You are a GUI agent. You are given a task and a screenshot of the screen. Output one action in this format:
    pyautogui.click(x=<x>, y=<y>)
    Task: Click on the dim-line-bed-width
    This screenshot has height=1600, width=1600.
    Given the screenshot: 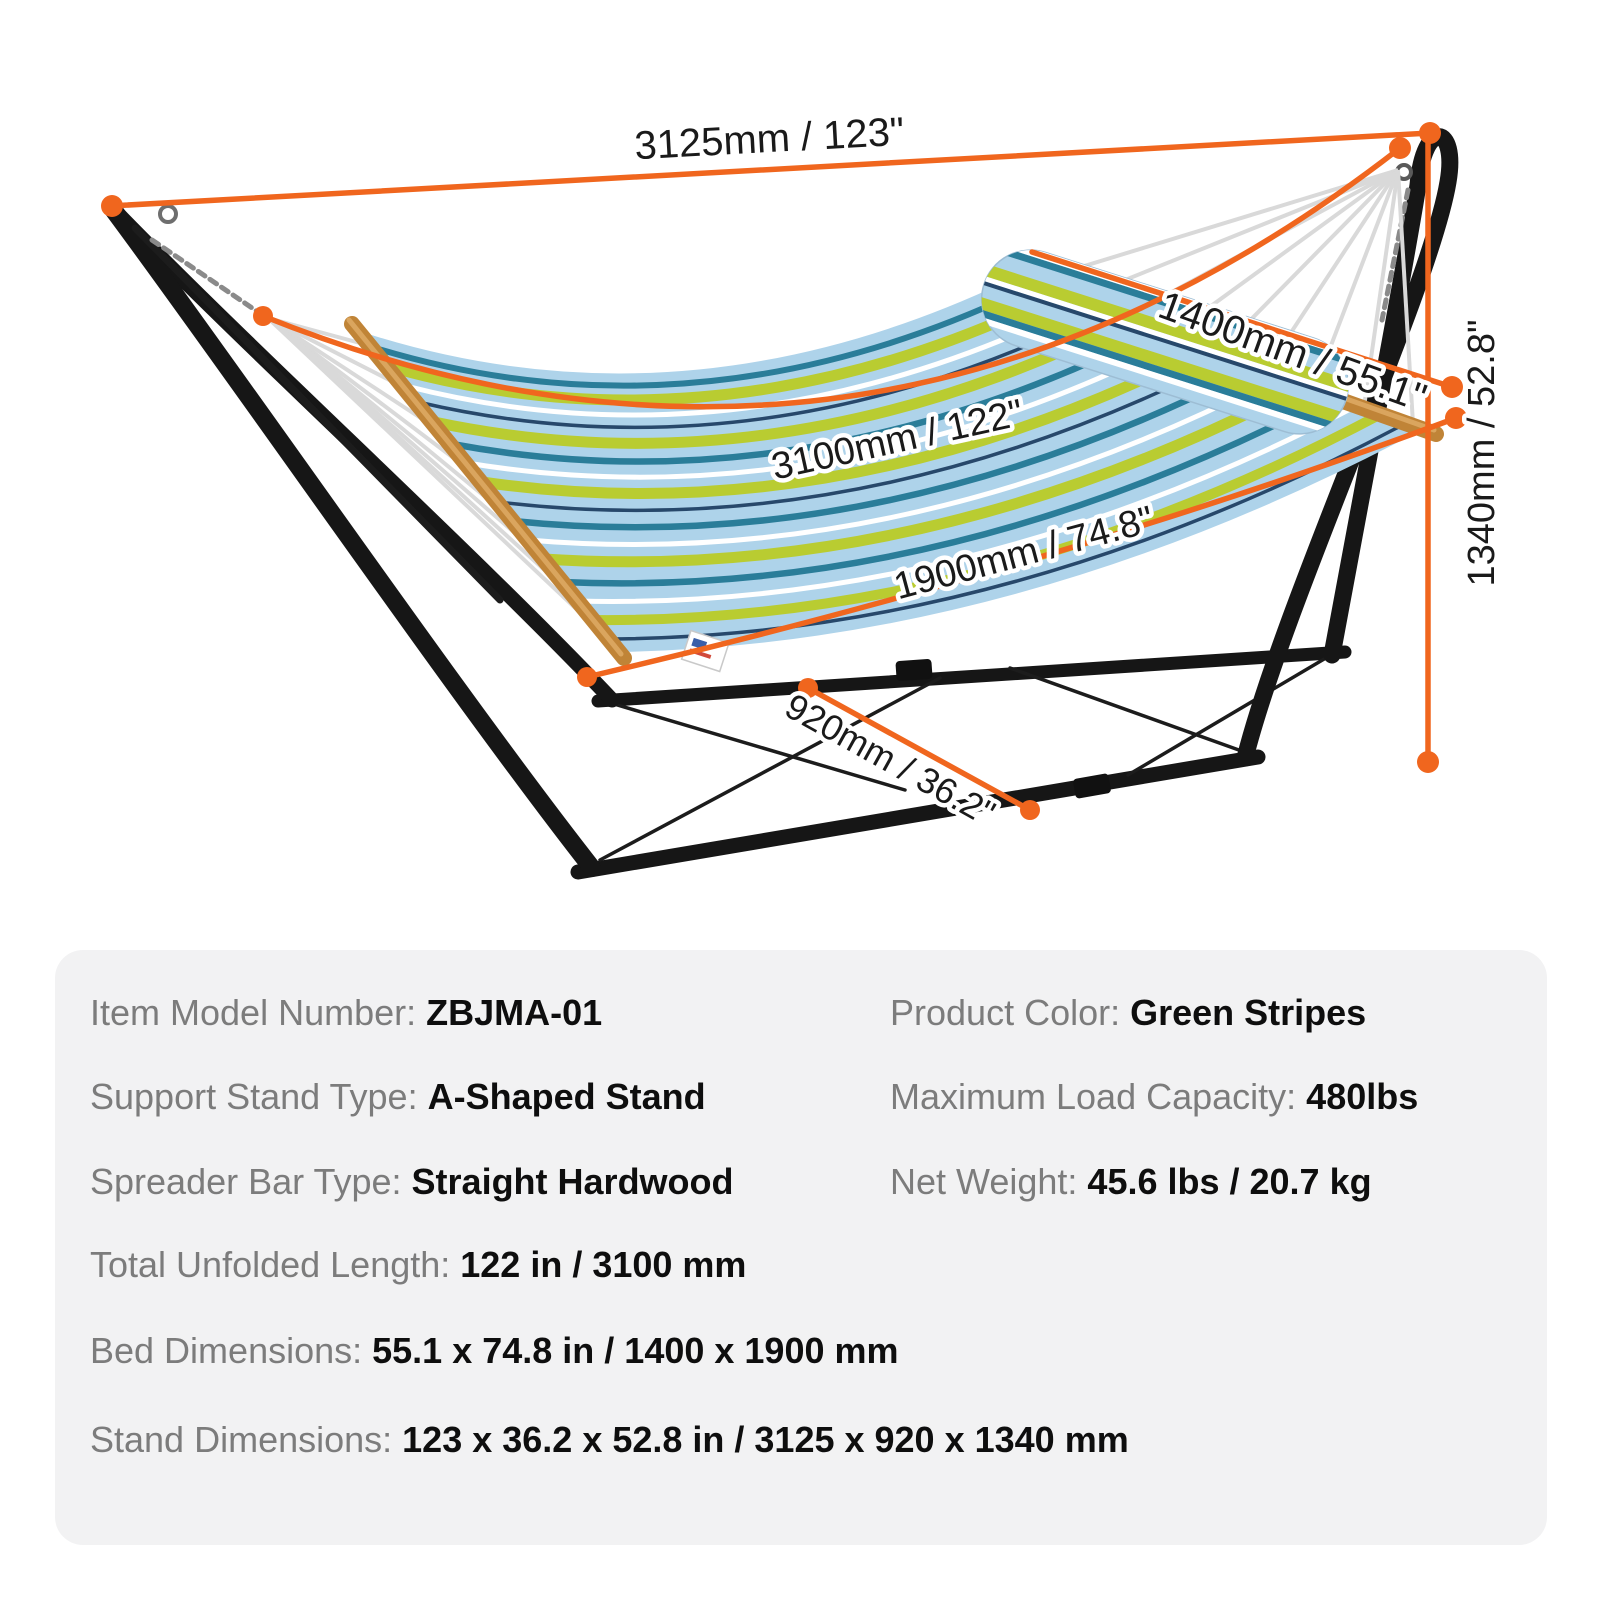 What is the action you would take?
    pyautogui.click(x=1242, y=319)
    